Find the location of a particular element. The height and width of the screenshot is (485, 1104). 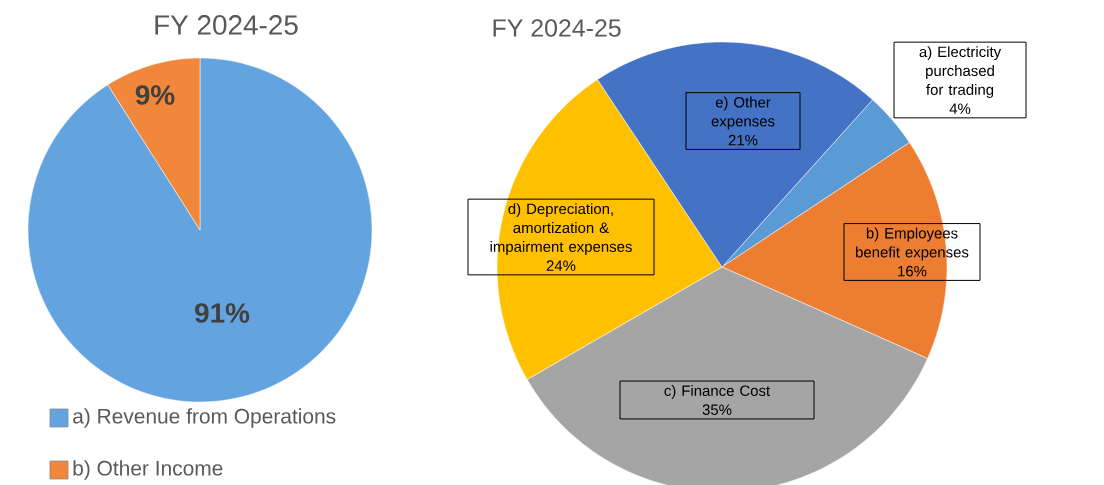

data-label: 9% is located at coordinates (155, 95).